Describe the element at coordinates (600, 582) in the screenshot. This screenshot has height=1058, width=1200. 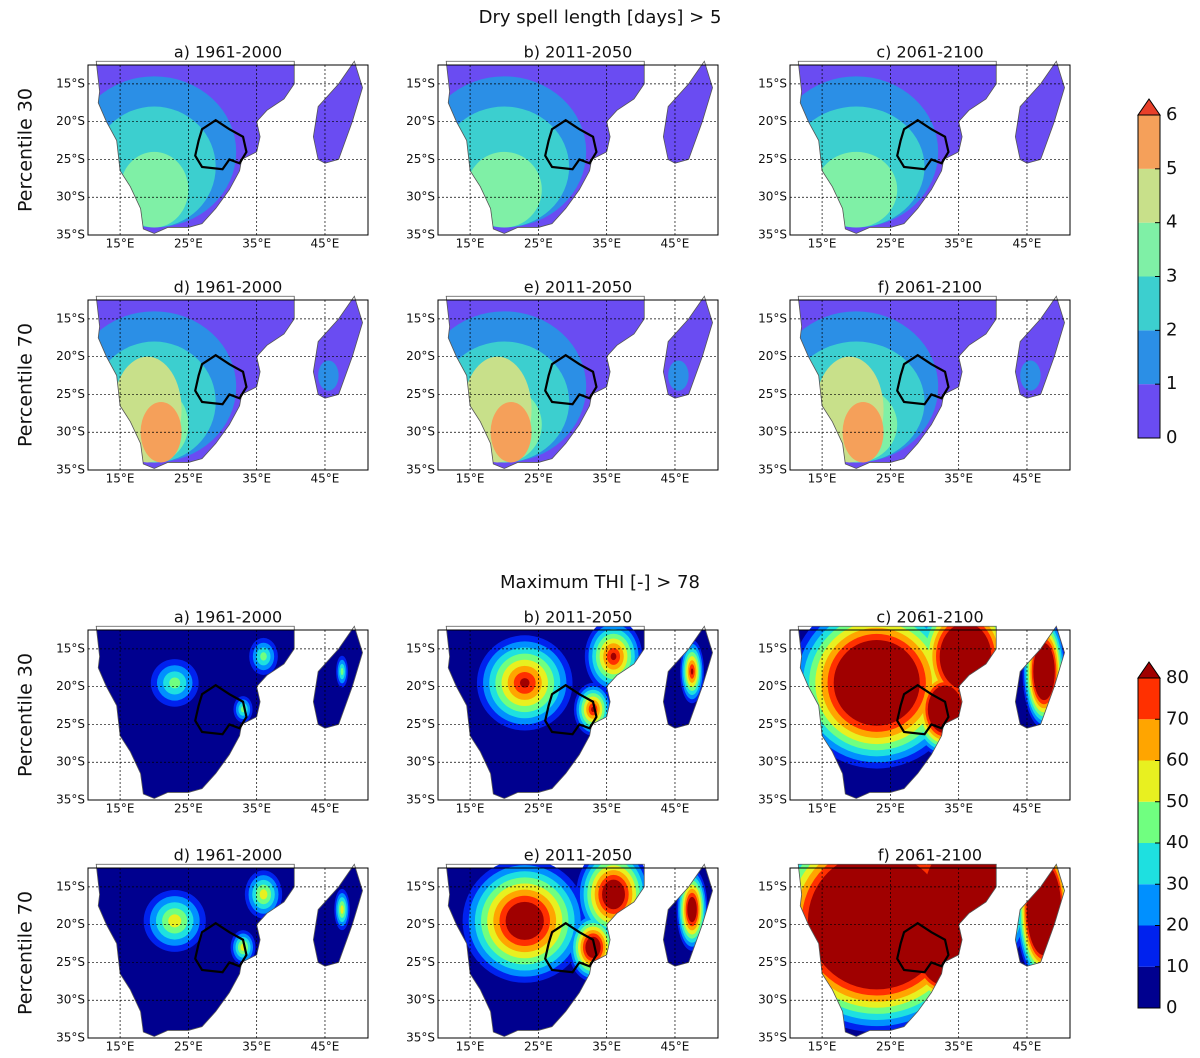
I see `figure-title: Maximum THI [-] > 78` at that location.